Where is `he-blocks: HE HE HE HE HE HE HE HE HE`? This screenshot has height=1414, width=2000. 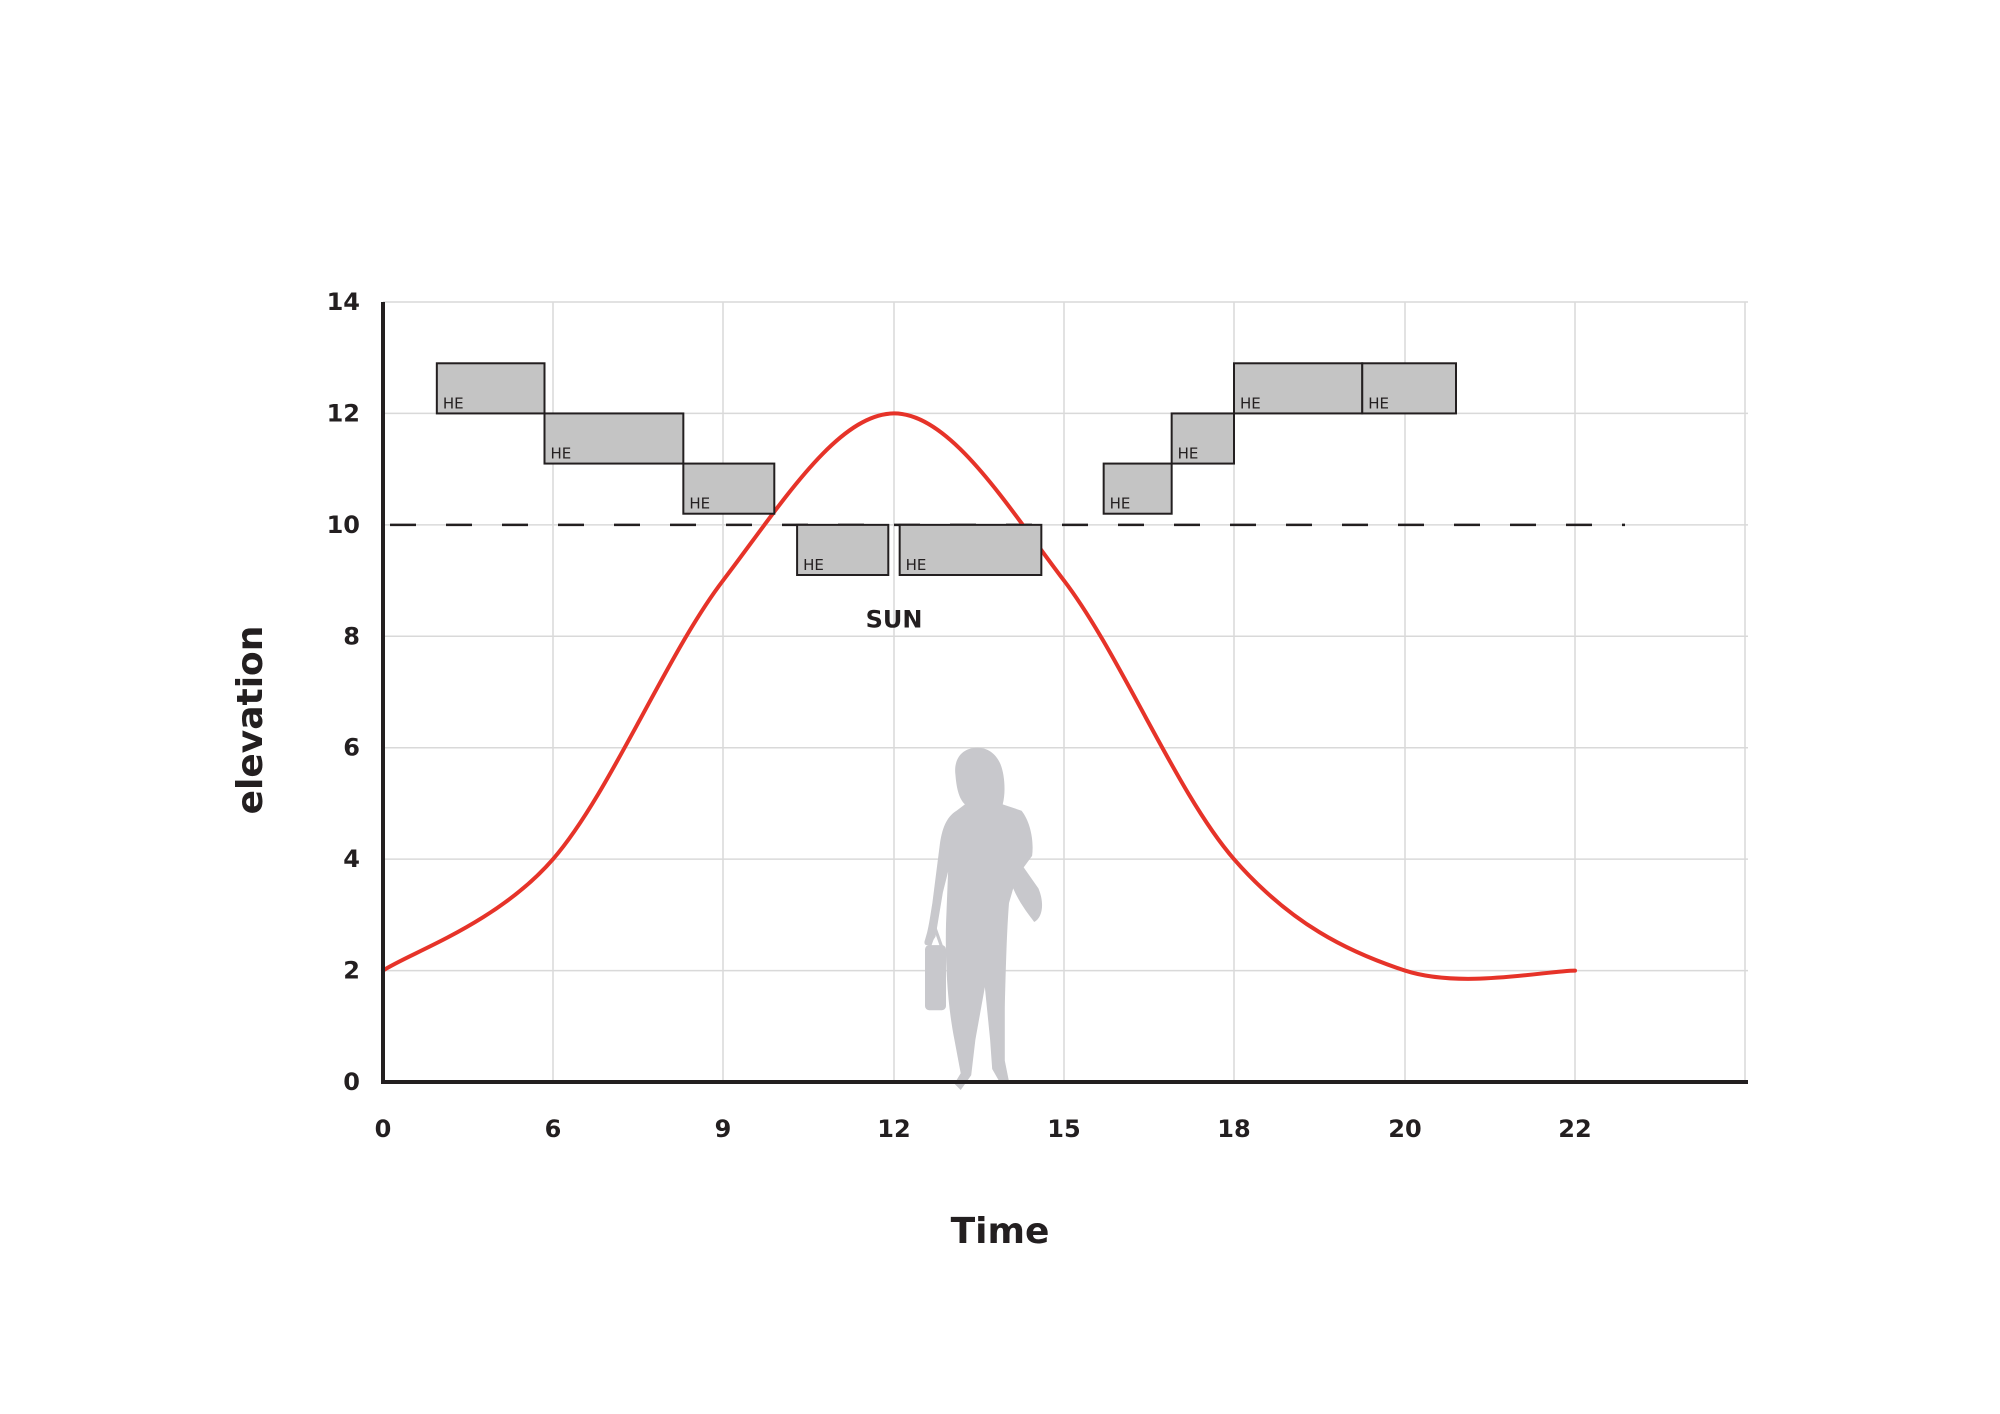 he-blocks: HE HE HE HE HE HE HE HE HE is located at coordinates (946, 469).